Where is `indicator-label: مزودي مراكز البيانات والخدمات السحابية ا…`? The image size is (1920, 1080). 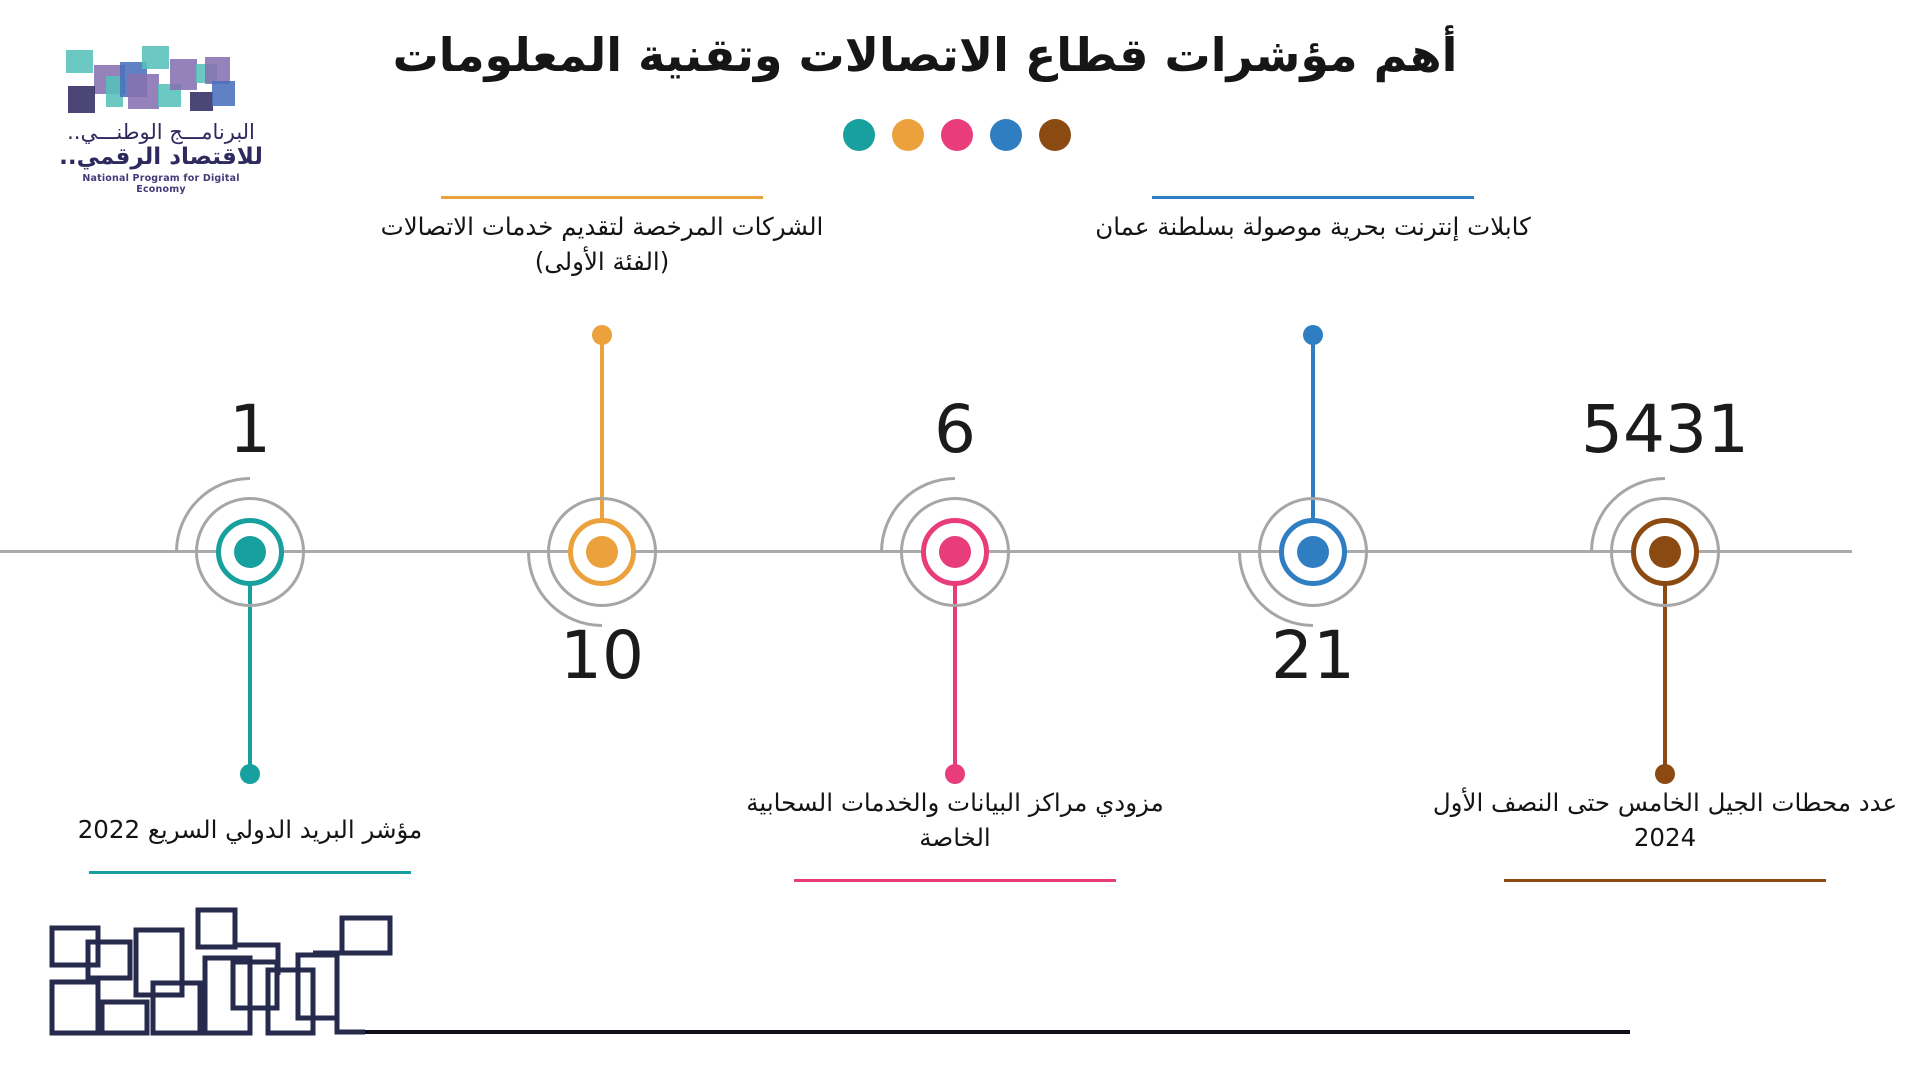 indicator-label: مزودي مراكز البيانات والخدمات السحابية ا… is located at coordinates (955, 820).